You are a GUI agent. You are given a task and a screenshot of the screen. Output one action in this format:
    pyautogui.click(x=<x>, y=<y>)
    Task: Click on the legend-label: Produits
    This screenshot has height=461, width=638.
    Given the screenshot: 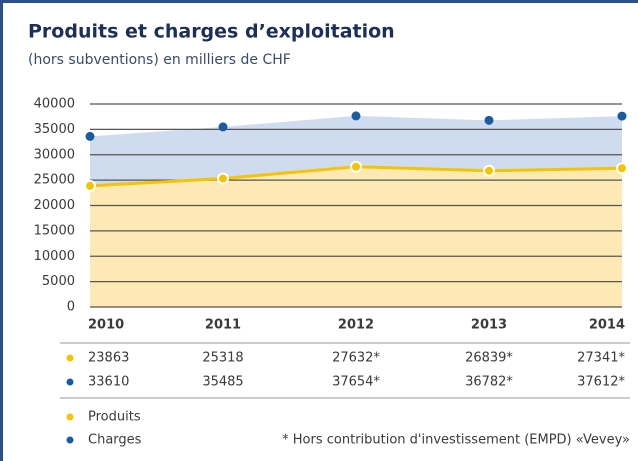 What is the action you would take?
    pyautogui.click(x=114, y=417)
    